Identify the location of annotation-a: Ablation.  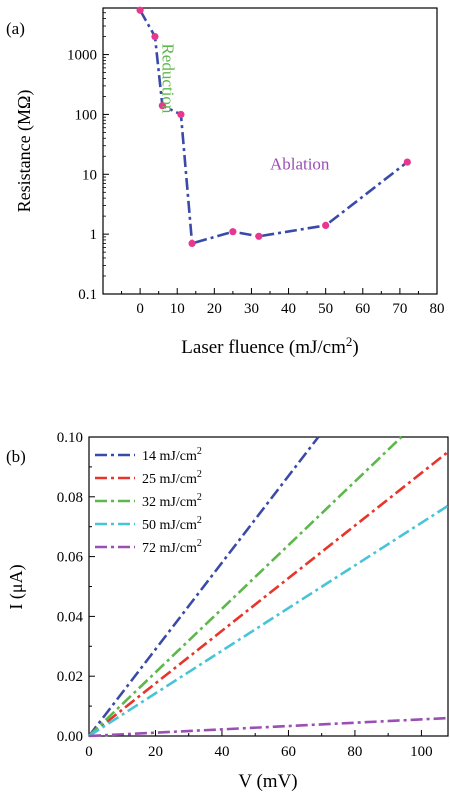
(300, 164).